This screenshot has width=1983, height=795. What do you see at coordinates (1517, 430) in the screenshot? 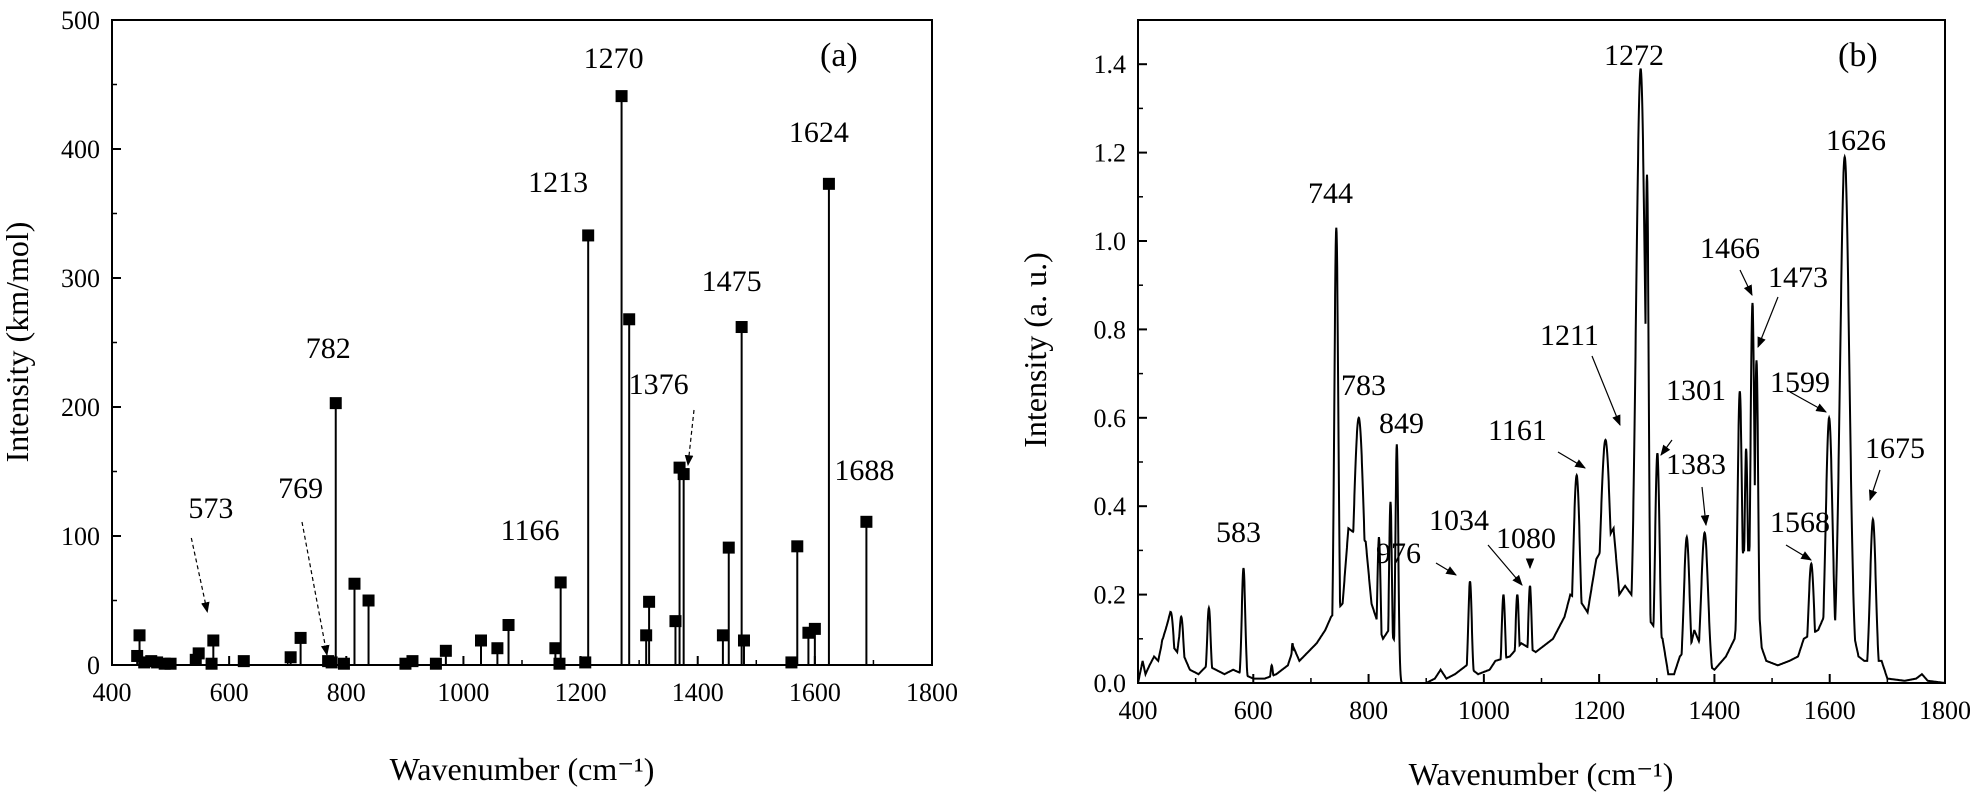
I see `peak-label: 1161` at bounding box center [1517, 430].